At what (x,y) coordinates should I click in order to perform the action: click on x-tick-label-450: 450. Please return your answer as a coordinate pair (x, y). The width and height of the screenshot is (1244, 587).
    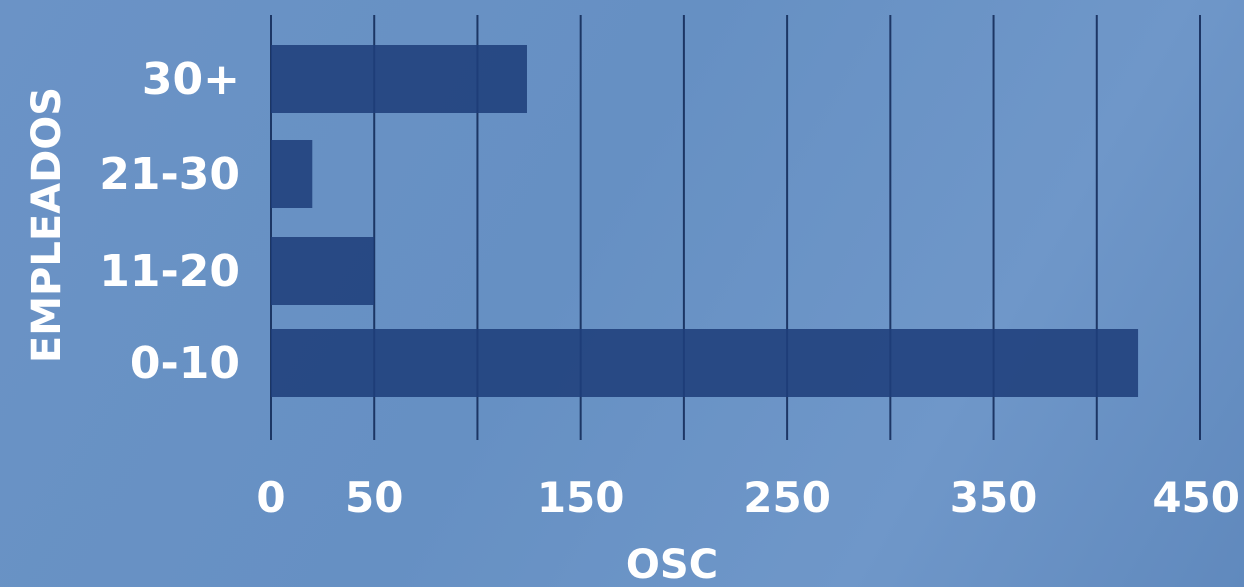
    Looking at the image, I should click on (1196, 497).